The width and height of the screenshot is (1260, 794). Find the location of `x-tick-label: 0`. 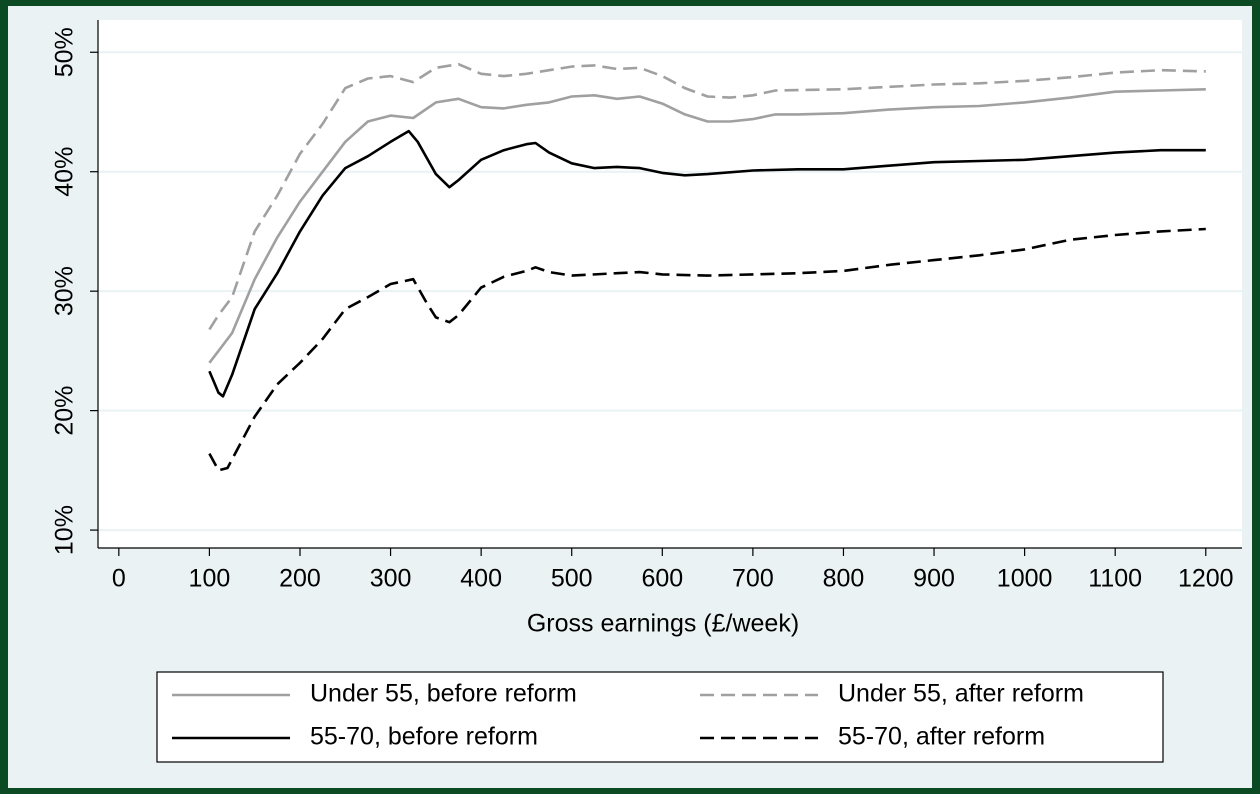

x-tick-label: 0 is located at coordinates (119, 579).